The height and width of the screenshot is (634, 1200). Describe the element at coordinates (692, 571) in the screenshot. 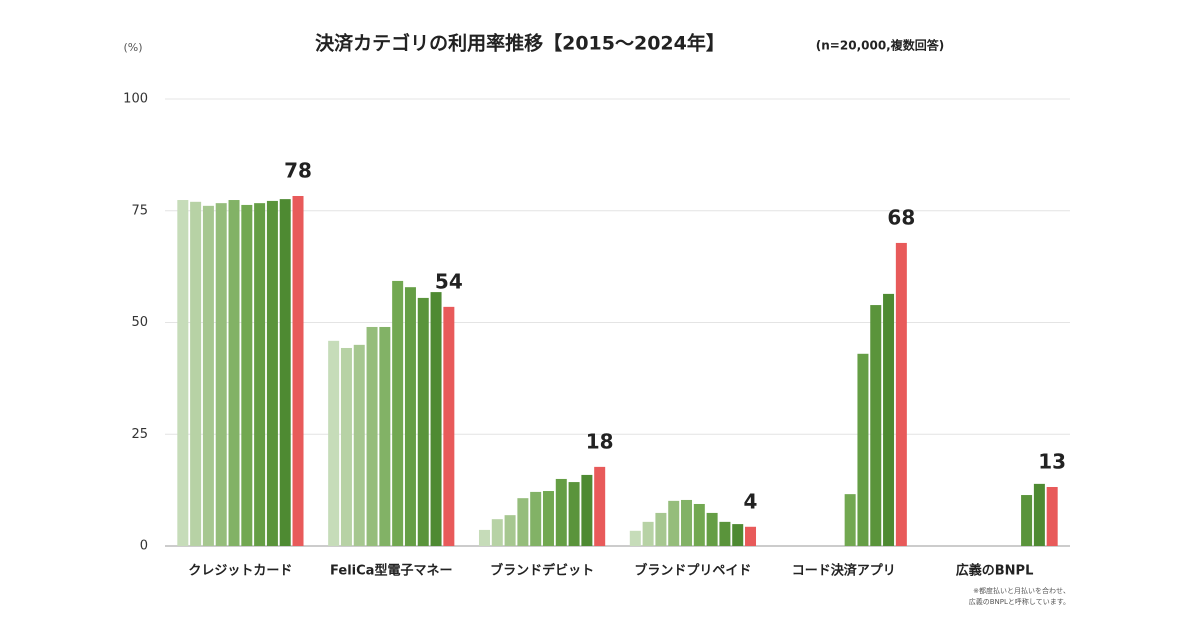

I see `x-tick-label: ブランドプリペイド` at that location.